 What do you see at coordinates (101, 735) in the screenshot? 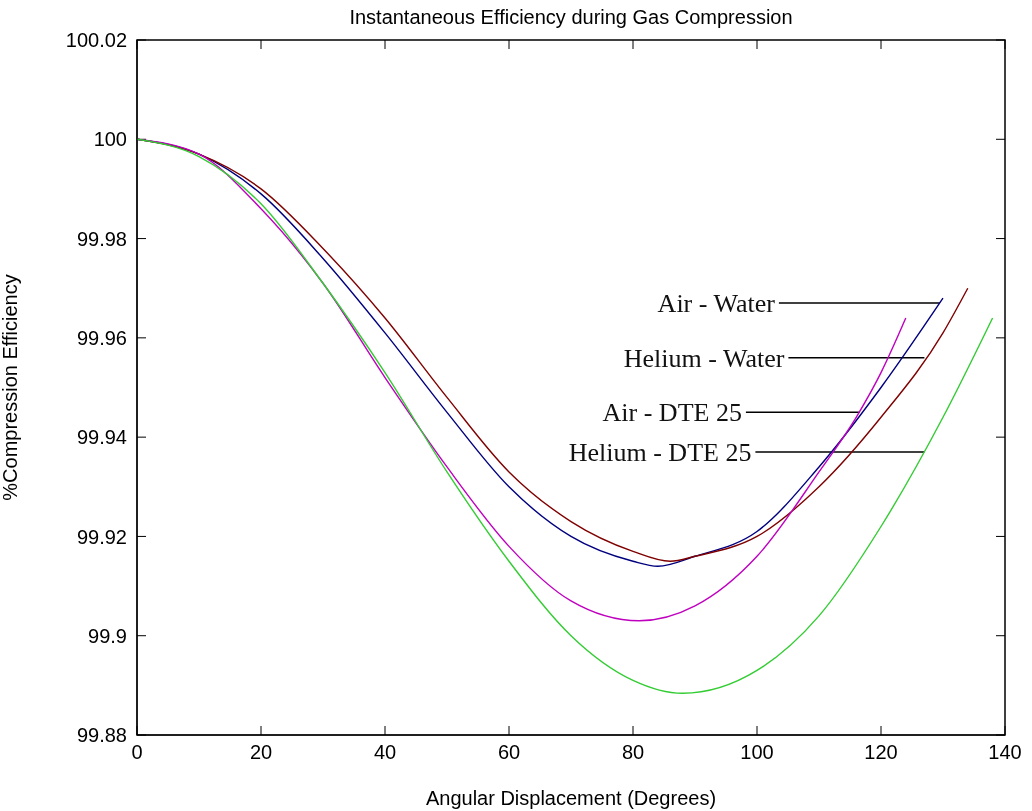
I see `y-tick-label: 99.88` at bounding box center [101, 735].